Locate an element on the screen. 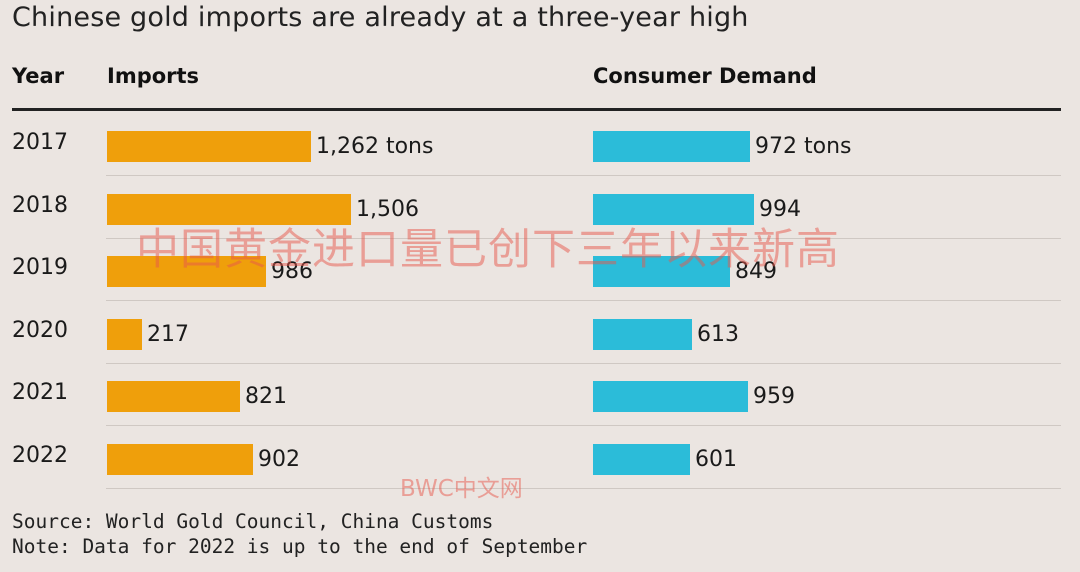 This screenshot has width=1080, height=572. year-label: 2020 is located at coordinates (40, 330).